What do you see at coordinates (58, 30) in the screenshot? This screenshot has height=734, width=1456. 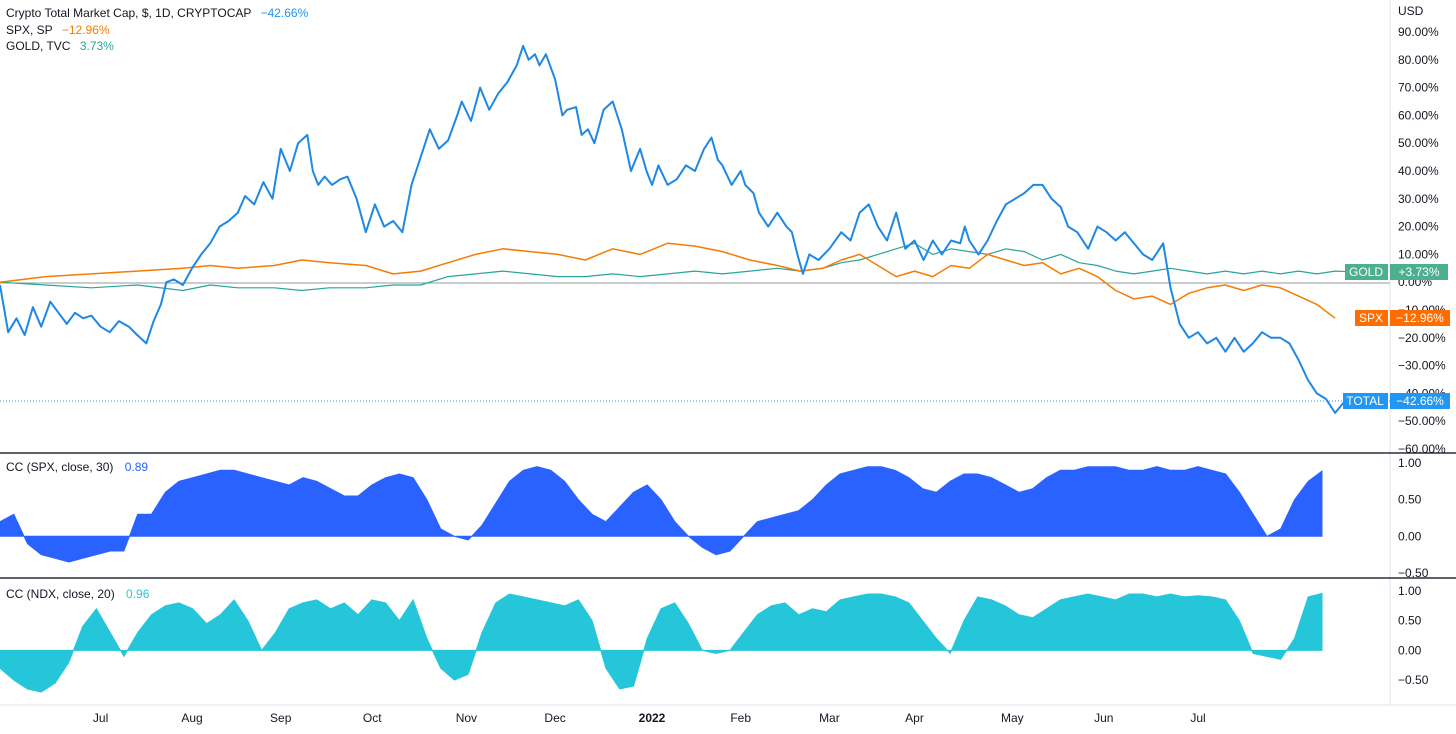 I see `legend-spx: SPX, SP −12.96%` at bounding box center [58, 30].